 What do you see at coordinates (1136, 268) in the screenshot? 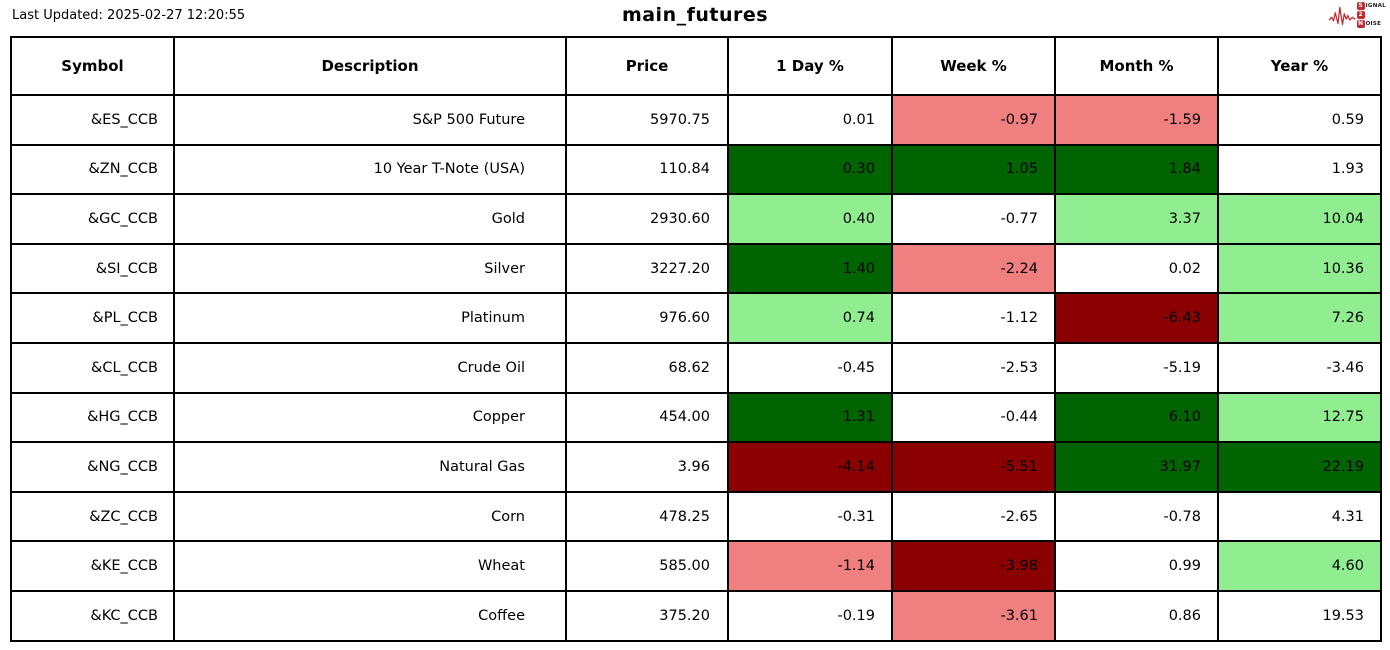
I see `month-pct-cell: 0.02` at bounding box center [1136, 268].